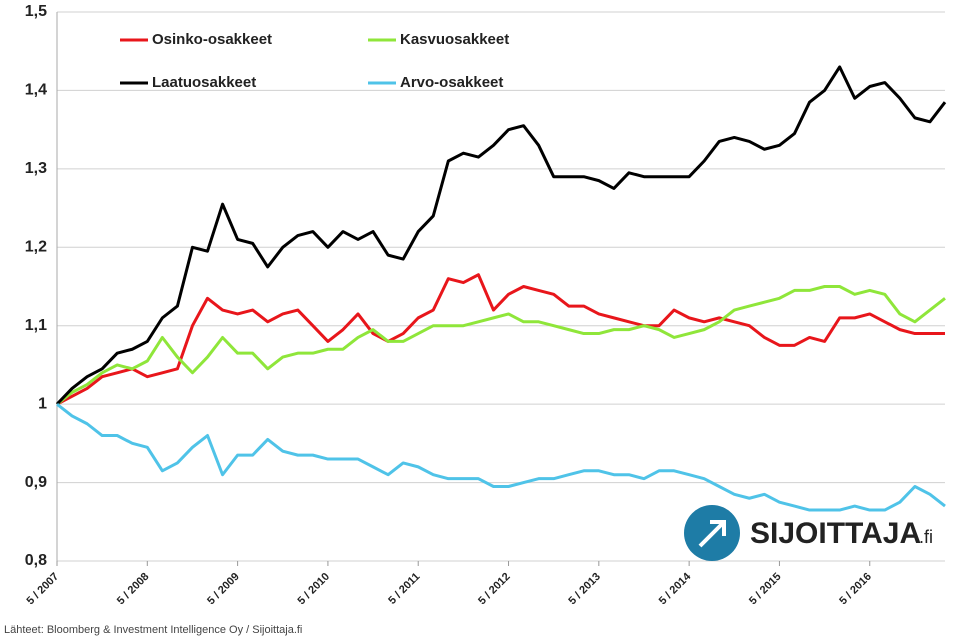 This screenshot has width=955, height=642. What do you see at coordinates (223, 589) in the screenshot?
I see `x-tick-label: 5 / 2009` at bounding box center [223, 589].